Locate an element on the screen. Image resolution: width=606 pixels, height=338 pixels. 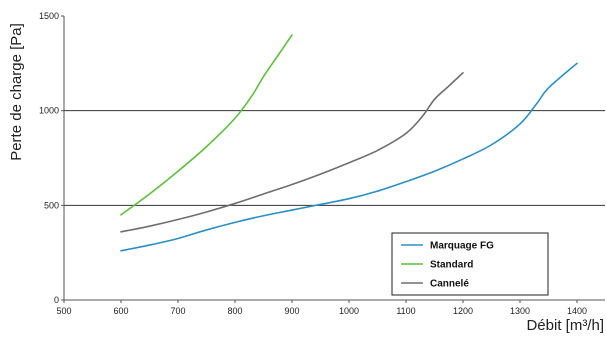
y-tick-label: 1500 is located at coordinates (49, 16).